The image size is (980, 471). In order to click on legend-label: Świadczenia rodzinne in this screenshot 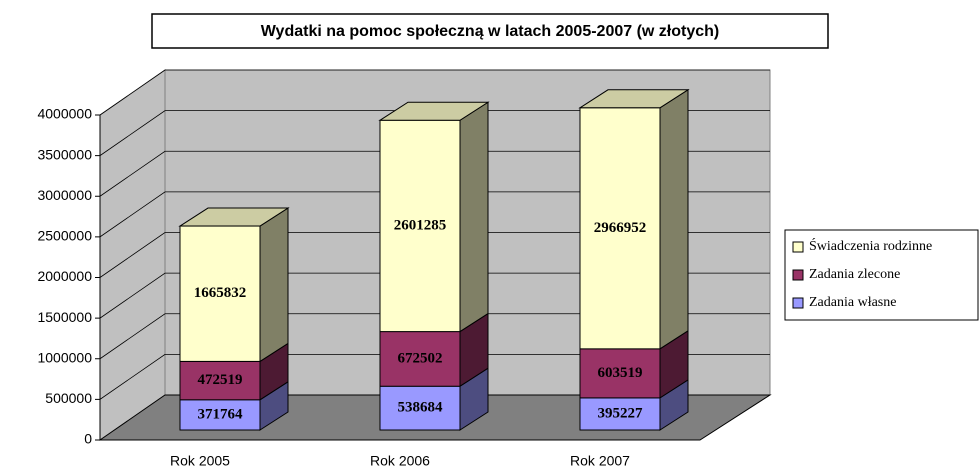, I will do `click(870, 245)`.